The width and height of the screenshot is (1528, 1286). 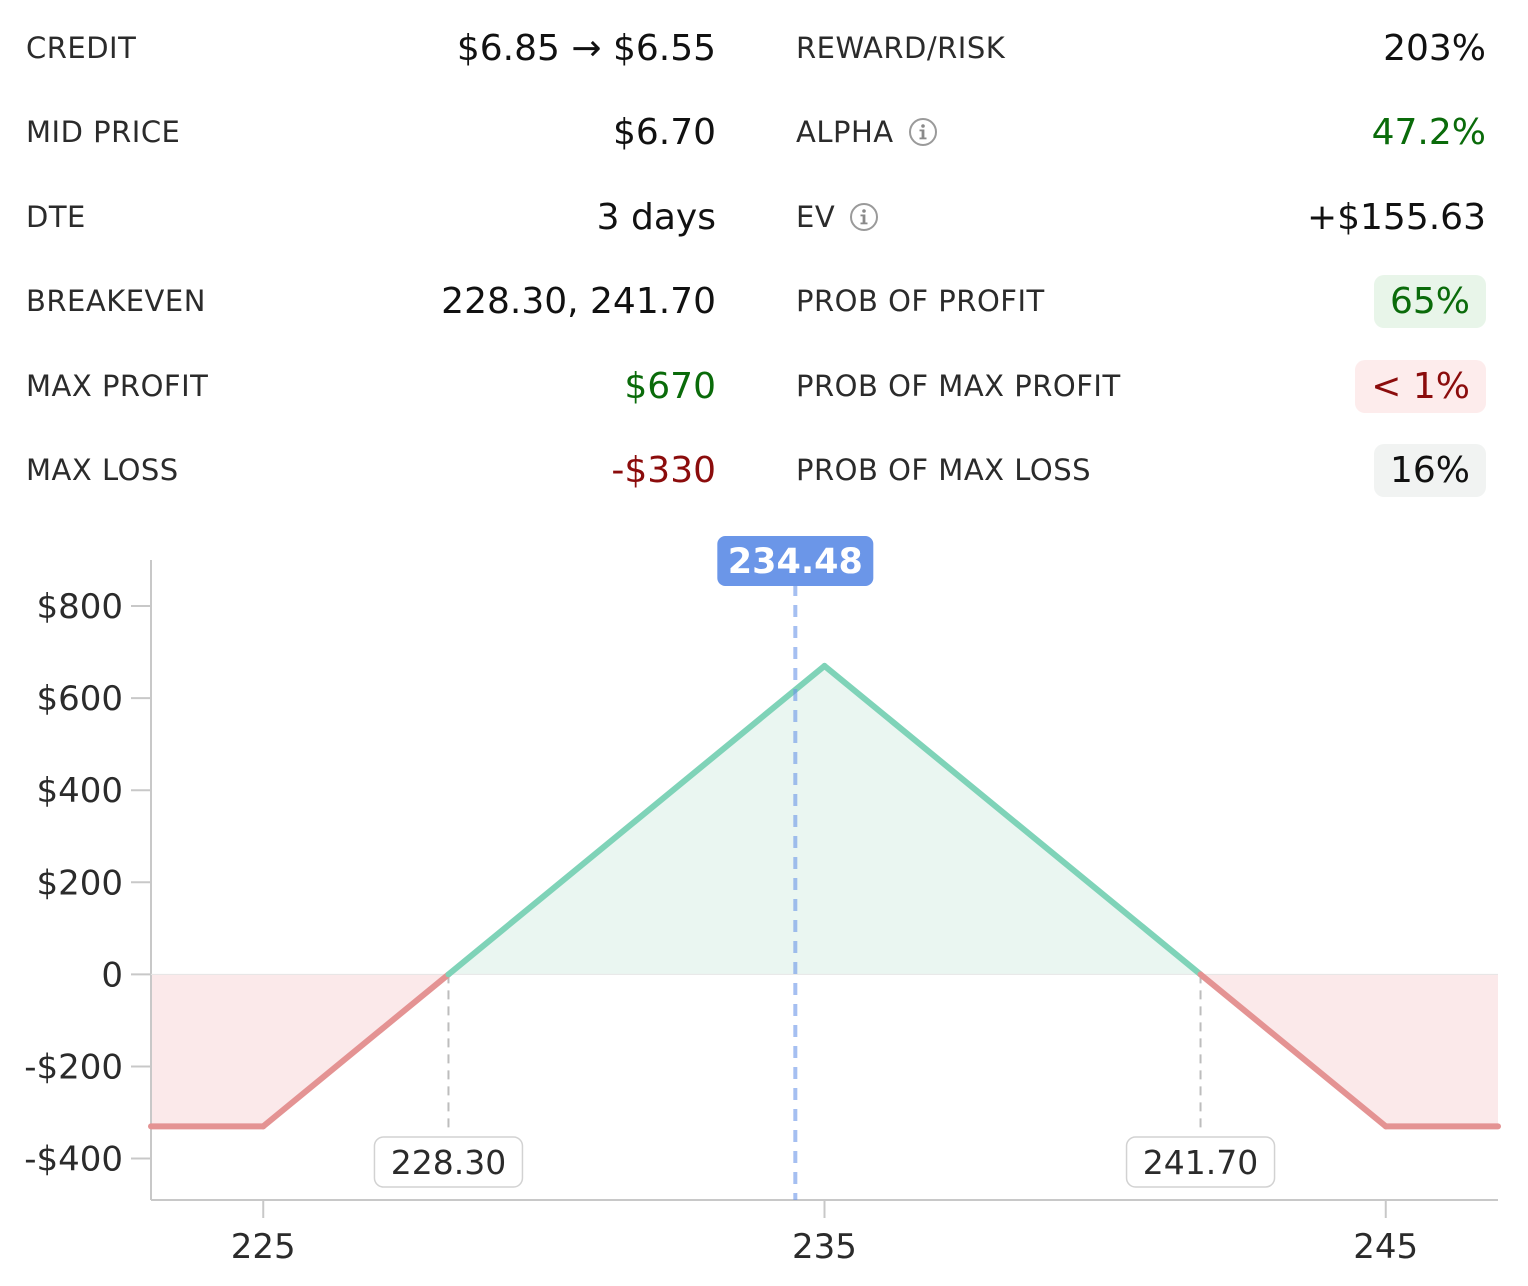 What do you see at coordinates (664, 132) in the screenshot?
I see `stat-value: $6.70` at bounding box center [664, 132].